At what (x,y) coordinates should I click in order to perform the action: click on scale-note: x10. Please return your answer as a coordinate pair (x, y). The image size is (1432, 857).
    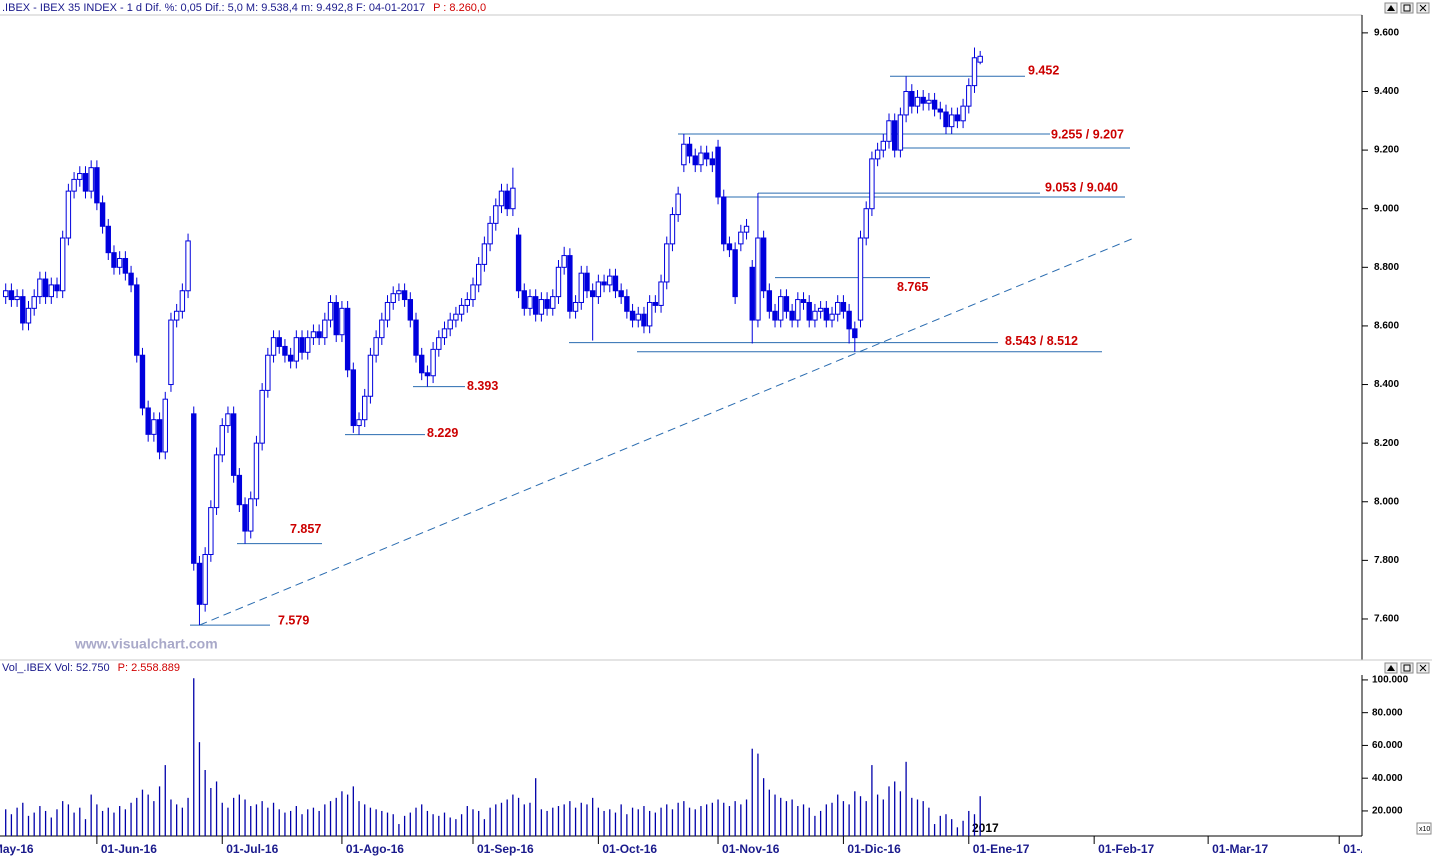
    Looking at the image, I should click on (1424, 829).